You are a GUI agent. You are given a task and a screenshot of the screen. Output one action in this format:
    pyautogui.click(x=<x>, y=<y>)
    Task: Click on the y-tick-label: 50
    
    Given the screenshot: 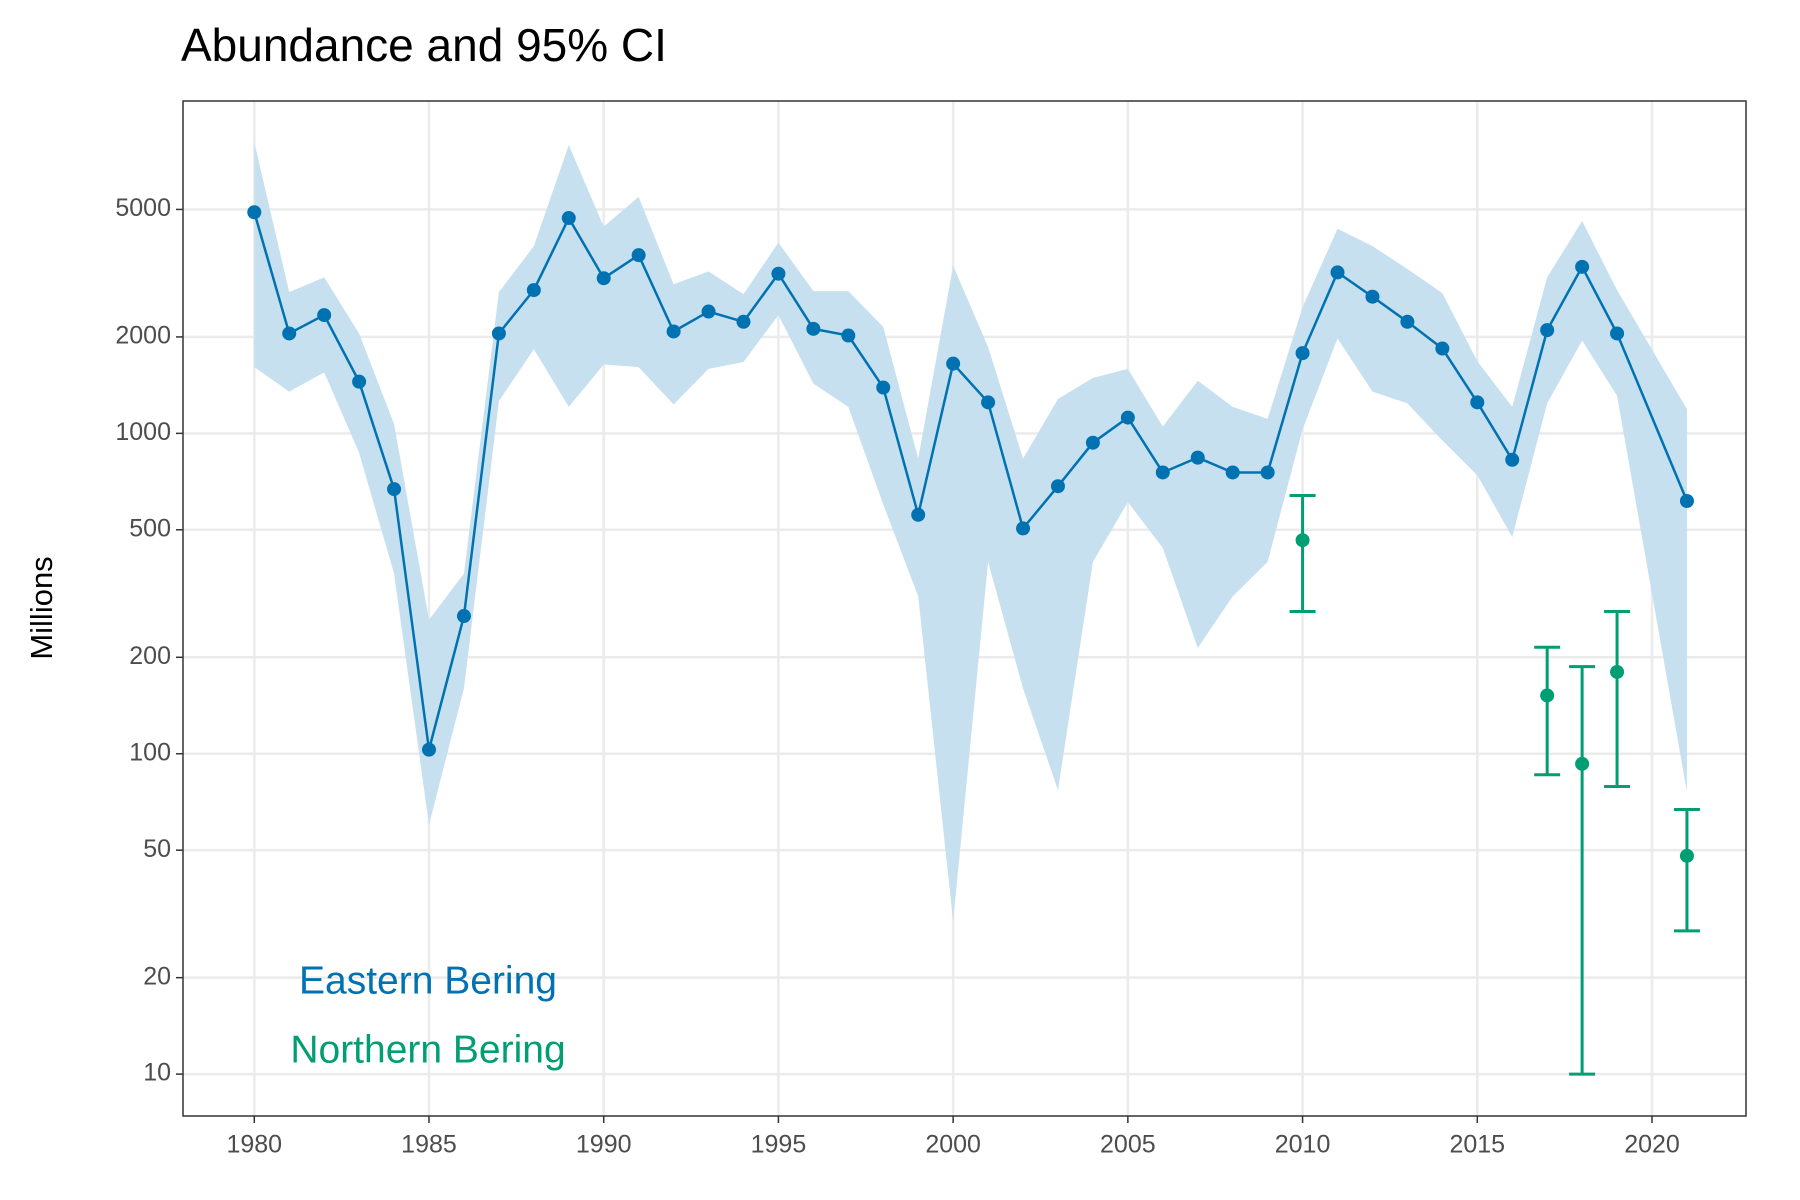 What is the action you would take?
    pyautogui.click(x=157, y=849)
    